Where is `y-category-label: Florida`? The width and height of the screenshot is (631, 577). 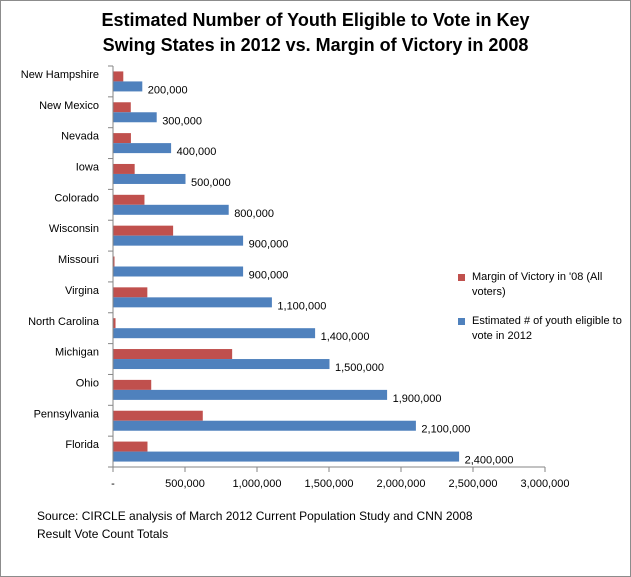 y-category-label: Florida is located at coordinates (82, 445).